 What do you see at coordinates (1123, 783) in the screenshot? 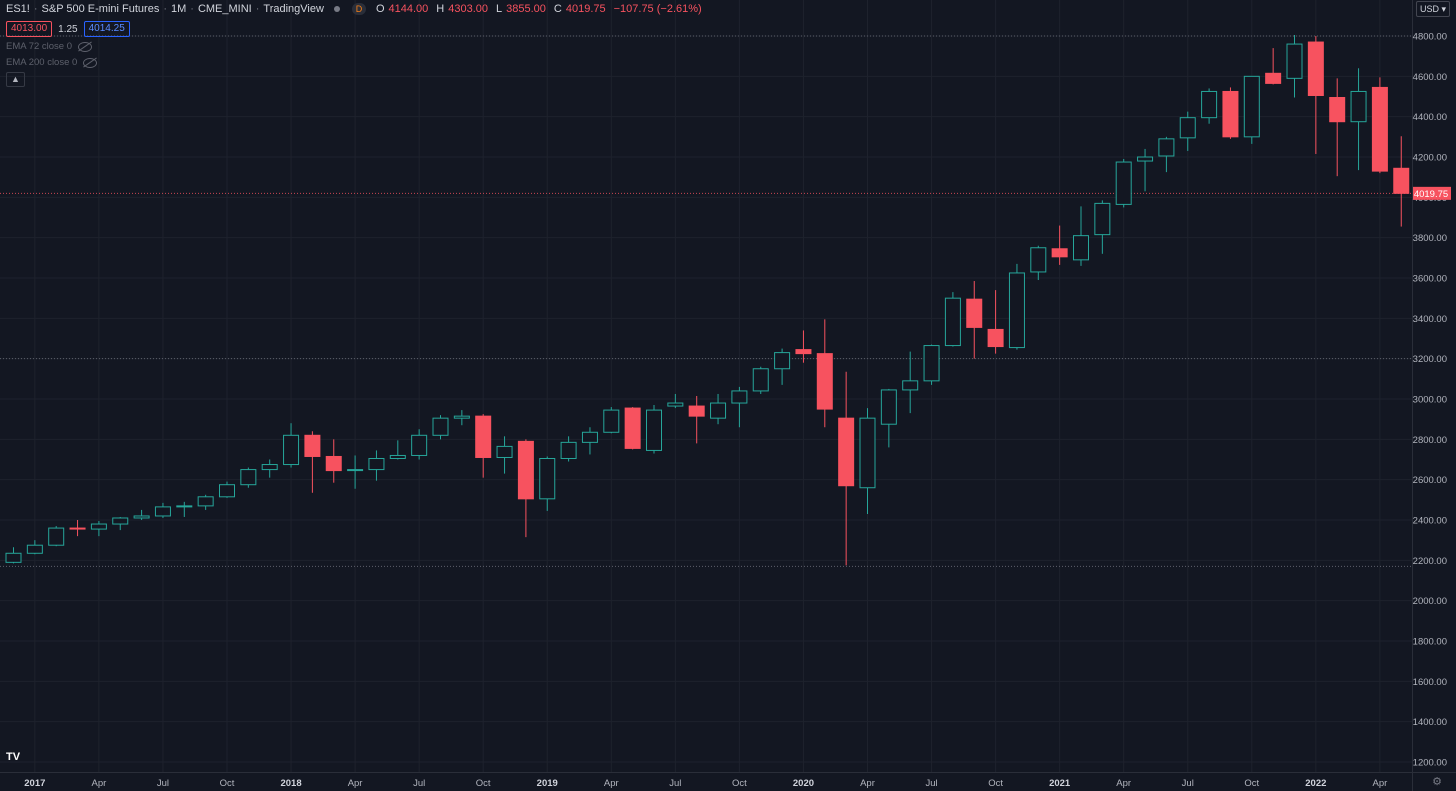
I see `time-axis-label: Apr` at bounding box center [1123, 783].